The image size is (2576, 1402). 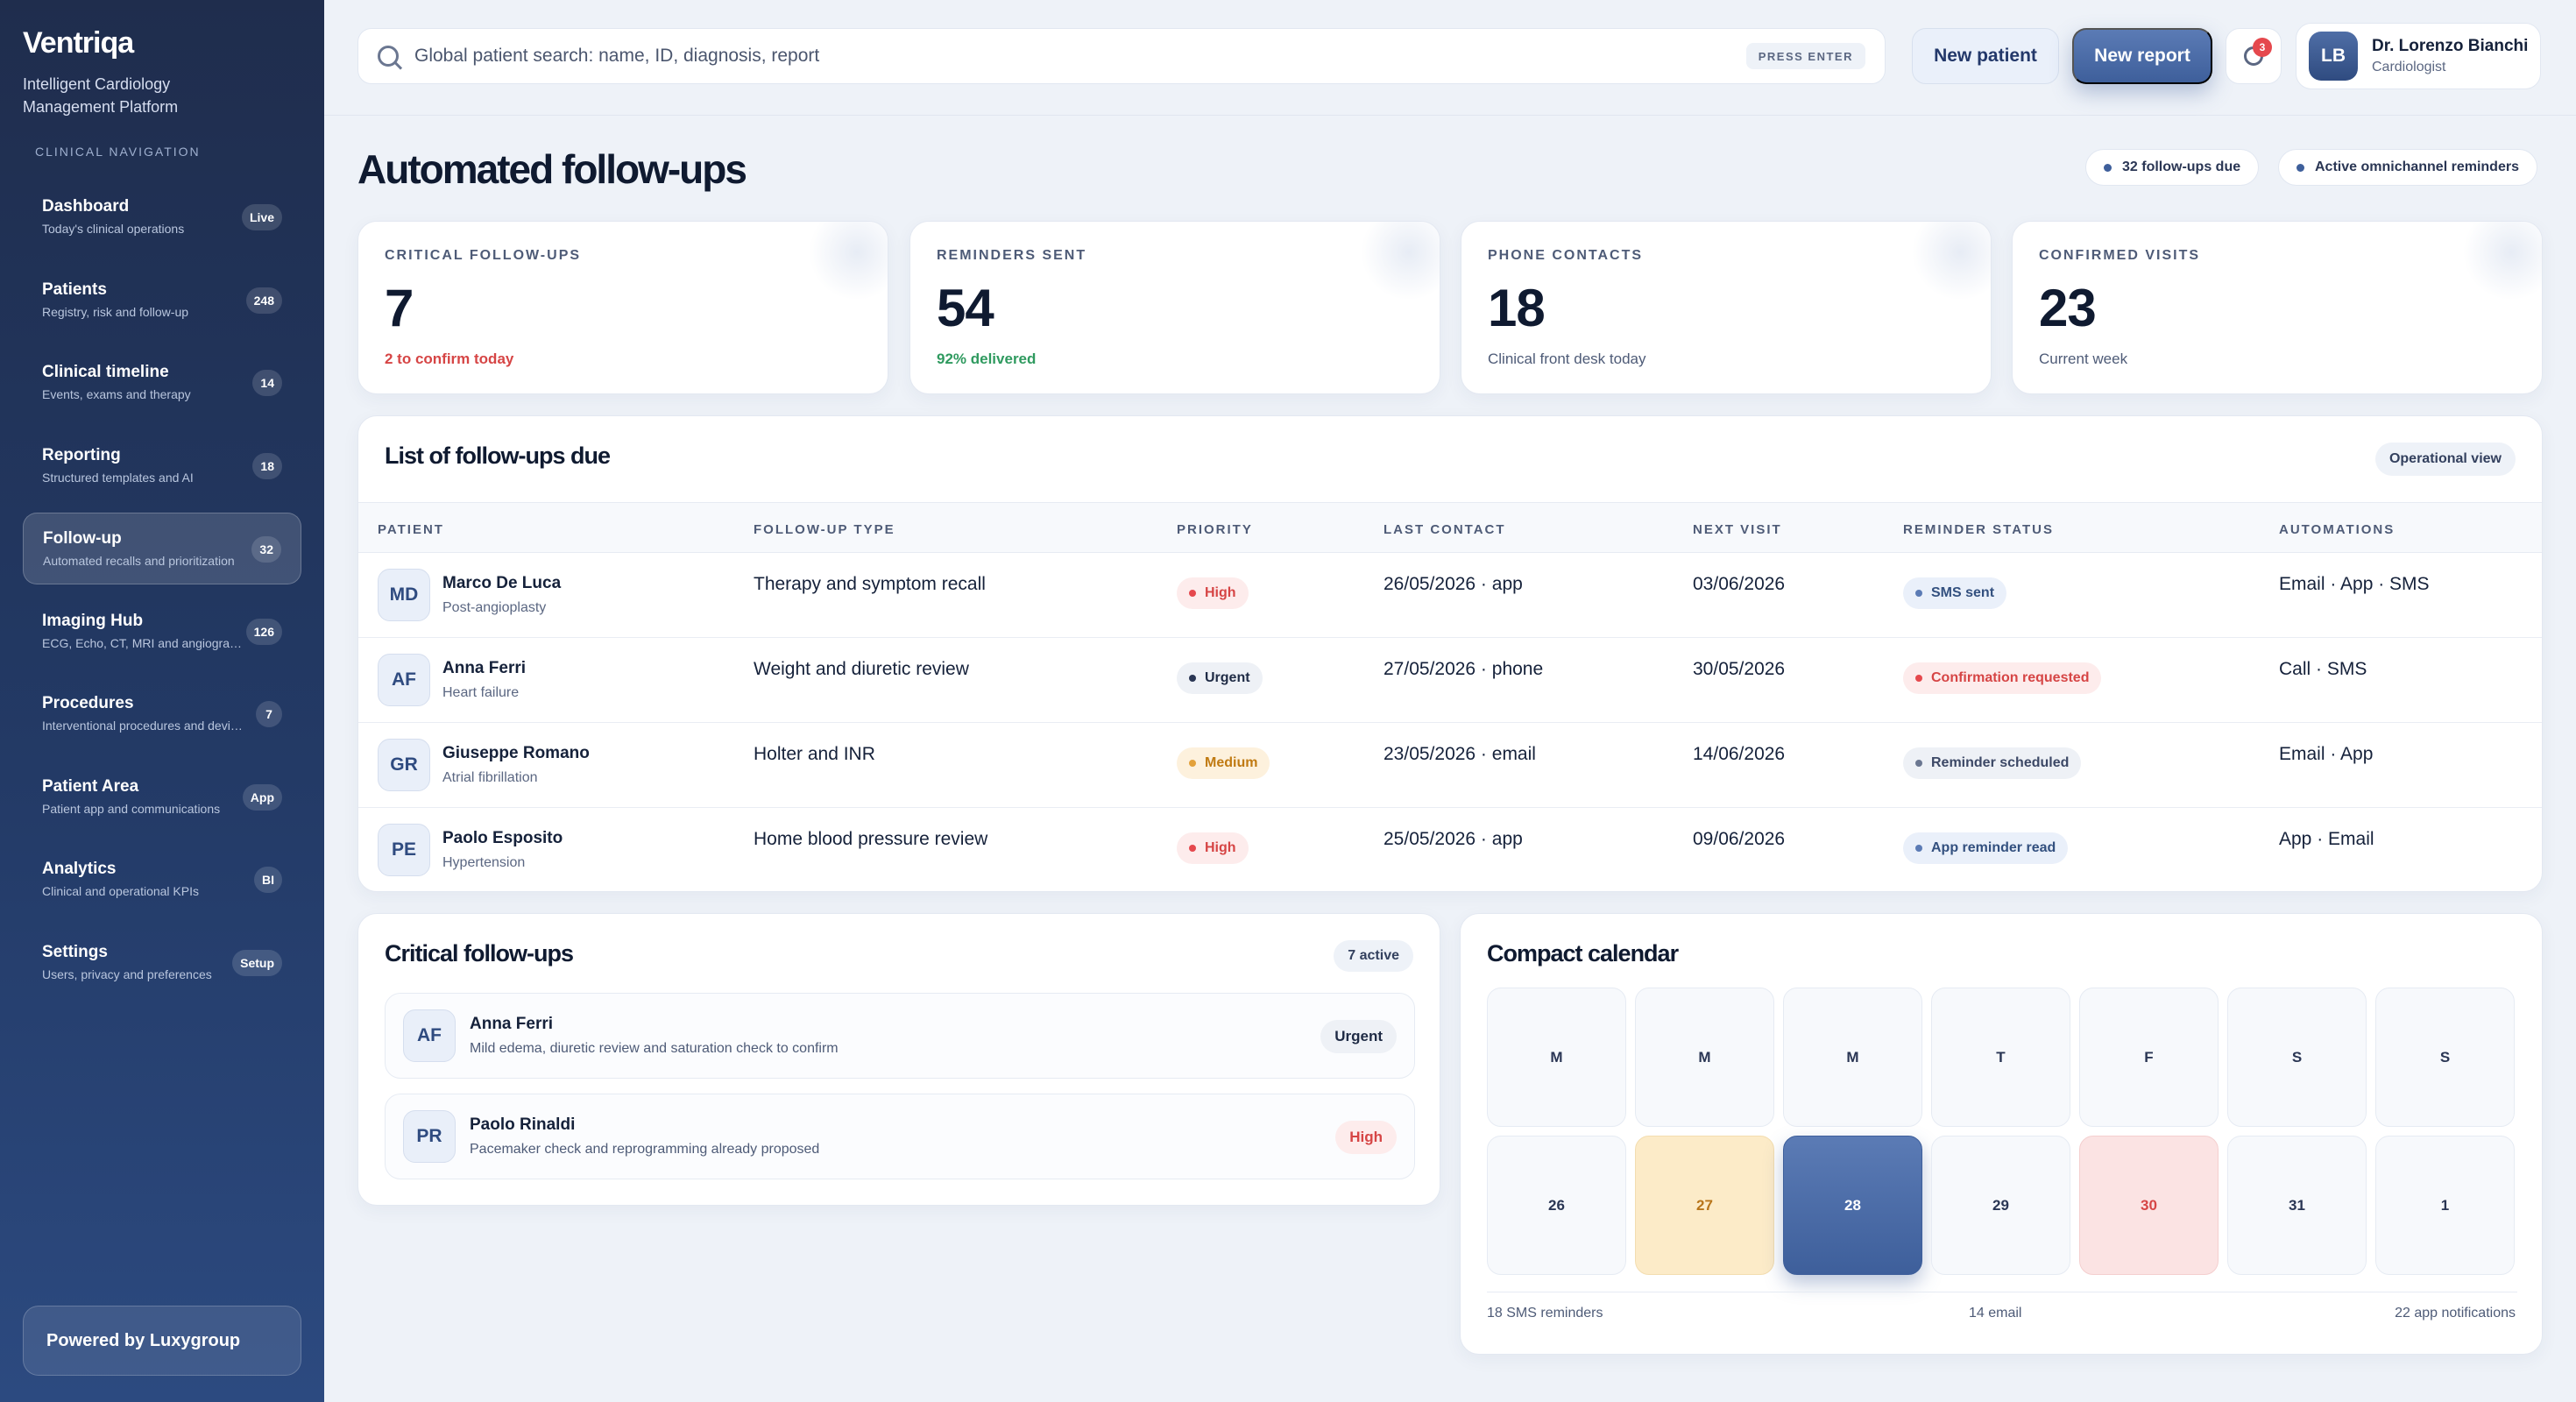 I want to click on kpi-label: CRITICAL FOLLOW-UPS, so click(x=483, y=256).